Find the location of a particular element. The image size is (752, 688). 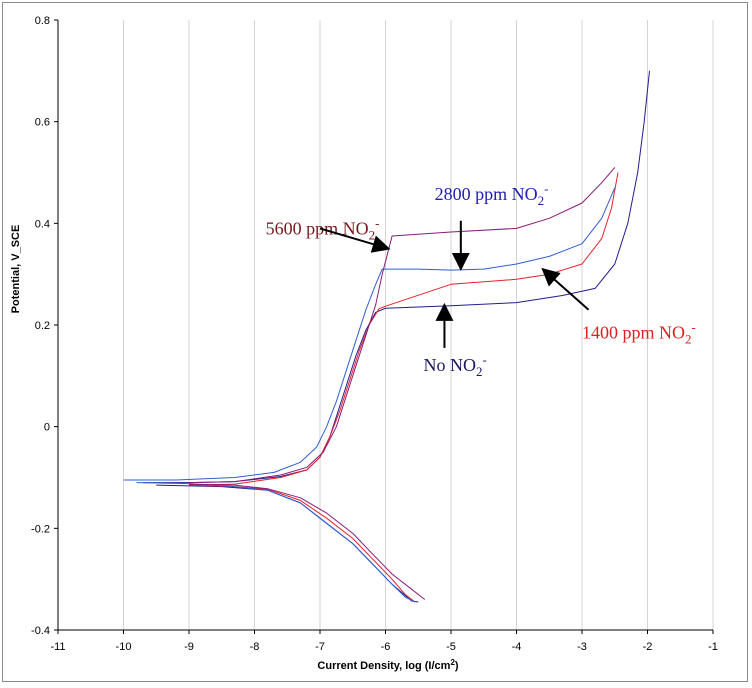

annotation-a5600-label: 5600 ppm NO2- is located at coordinates (323, 229).